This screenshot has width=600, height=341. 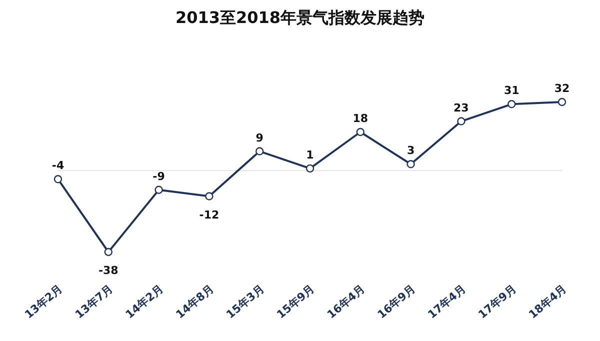 I want to click on x-tick-label: 15年3月, so click(x=245, y=302).